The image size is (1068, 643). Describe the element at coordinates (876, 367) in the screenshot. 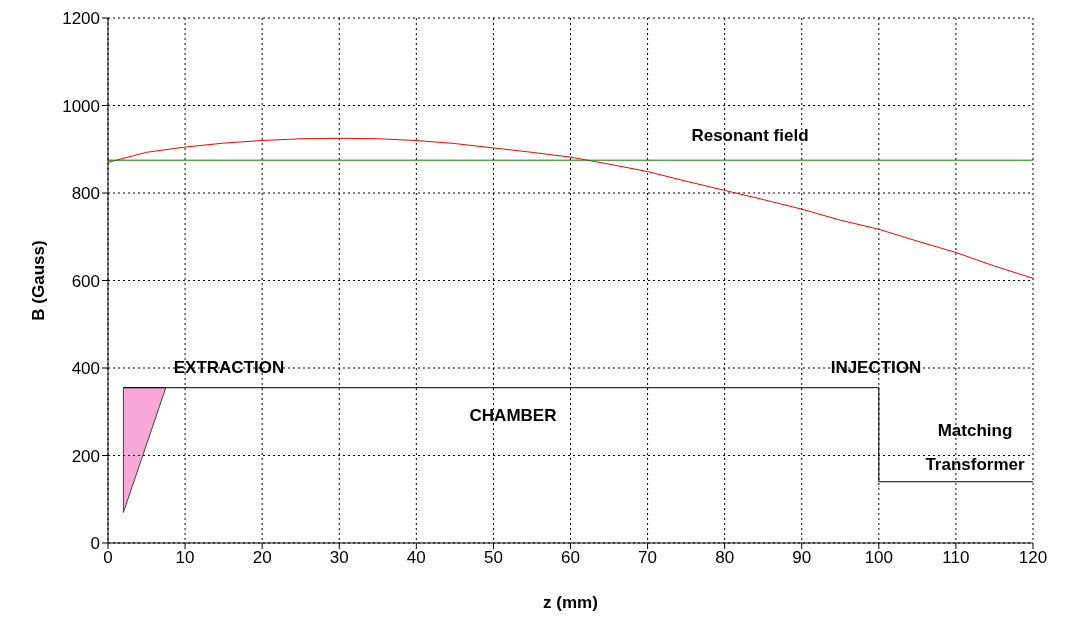

I see `annotation: INJECTION` at that location.